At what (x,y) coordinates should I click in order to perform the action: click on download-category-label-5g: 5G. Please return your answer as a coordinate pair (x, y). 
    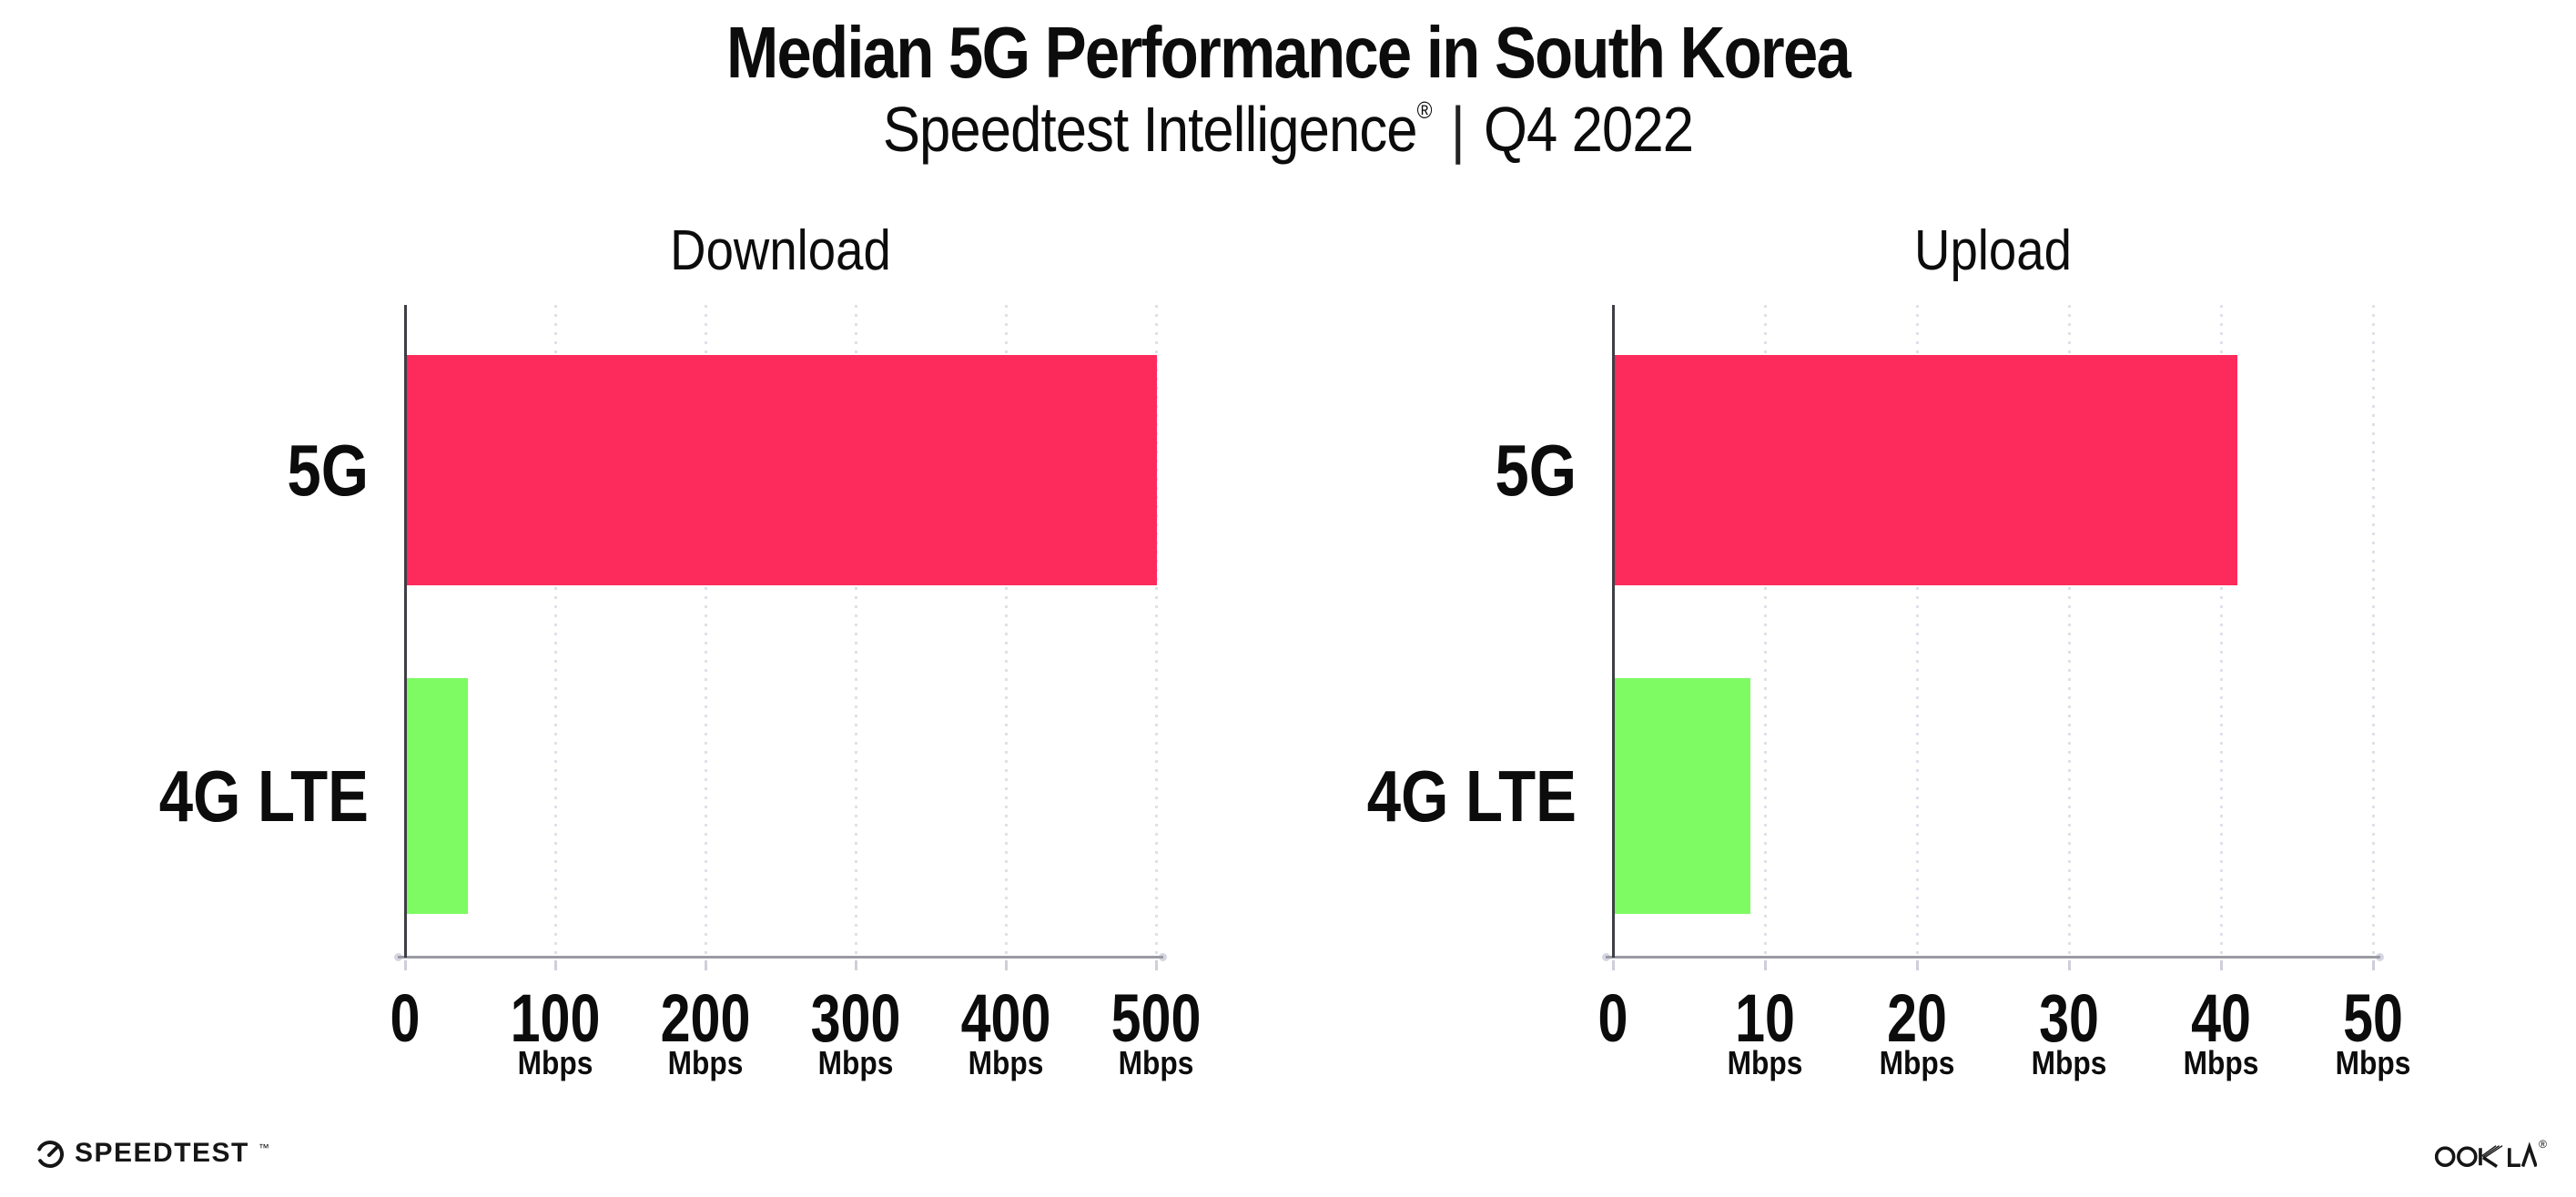
    Looking at the image, I should click on (328, 470).